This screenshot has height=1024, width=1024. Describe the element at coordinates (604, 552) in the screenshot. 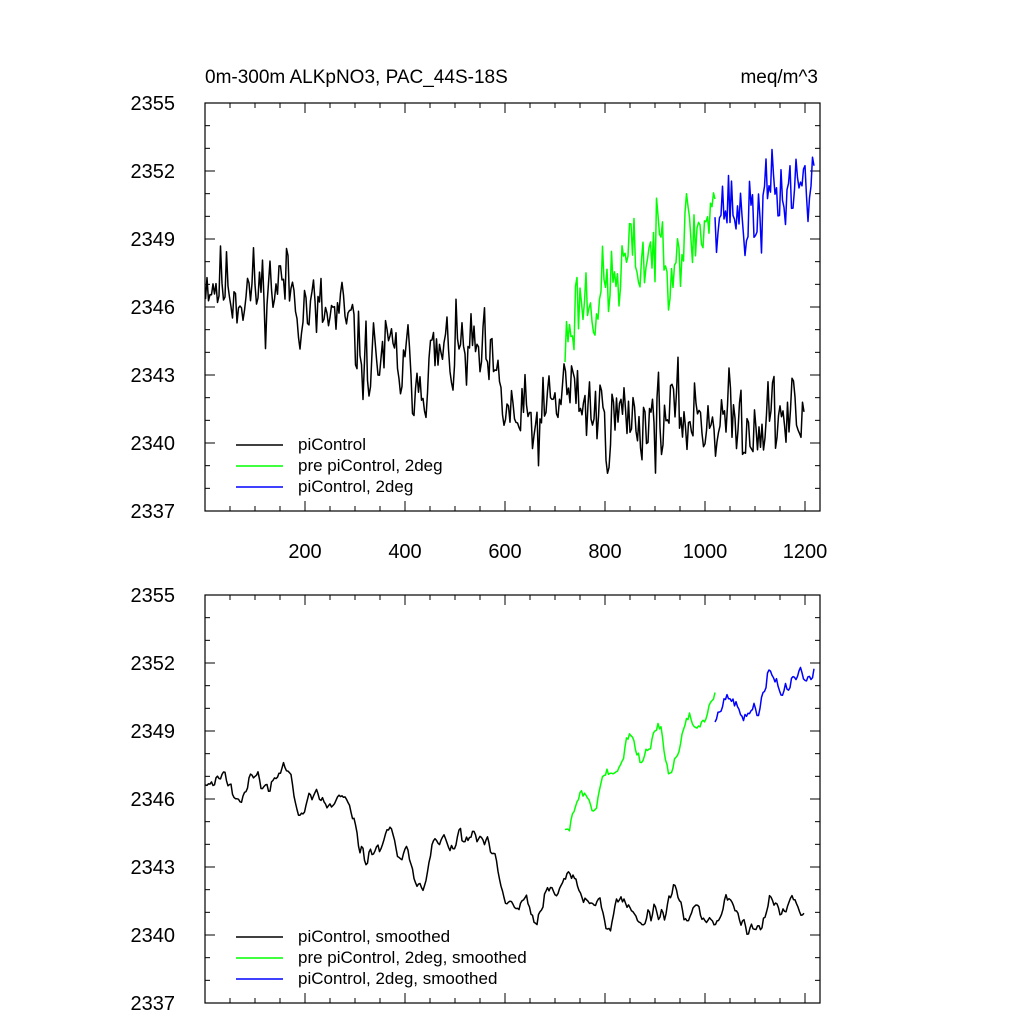

I see `x-tick-label: 800` at that location.